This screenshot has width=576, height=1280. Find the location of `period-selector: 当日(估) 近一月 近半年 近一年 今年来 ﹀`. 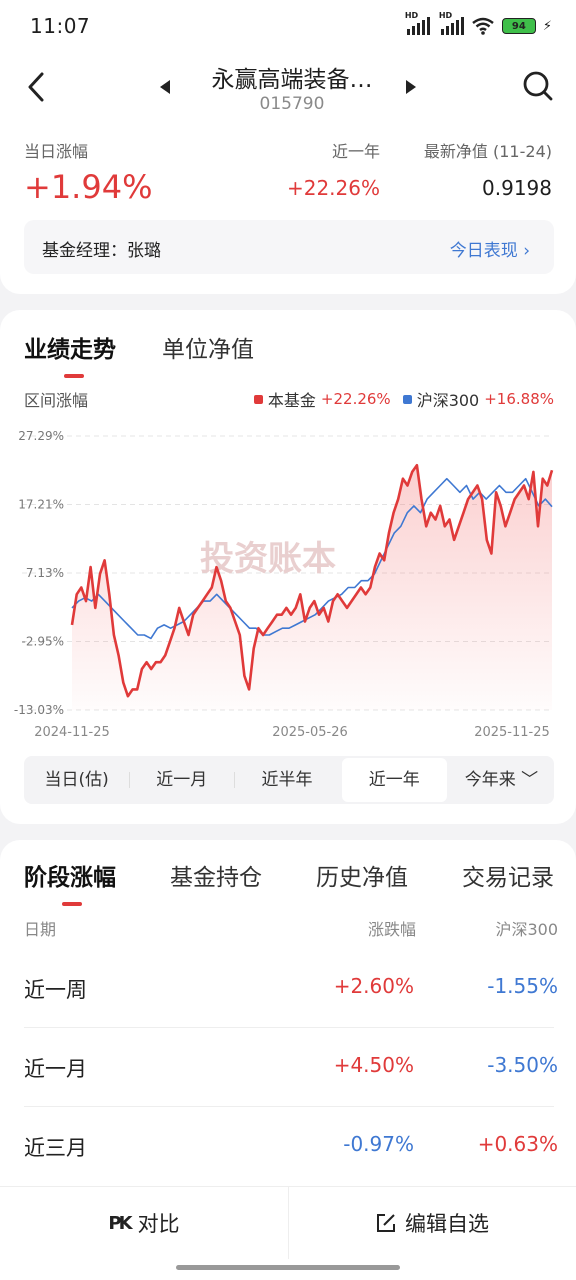

period-selector: 当日(估) 近一月 近半年 近一年 今年来 ﹀ is located at coordinates (289, 780).